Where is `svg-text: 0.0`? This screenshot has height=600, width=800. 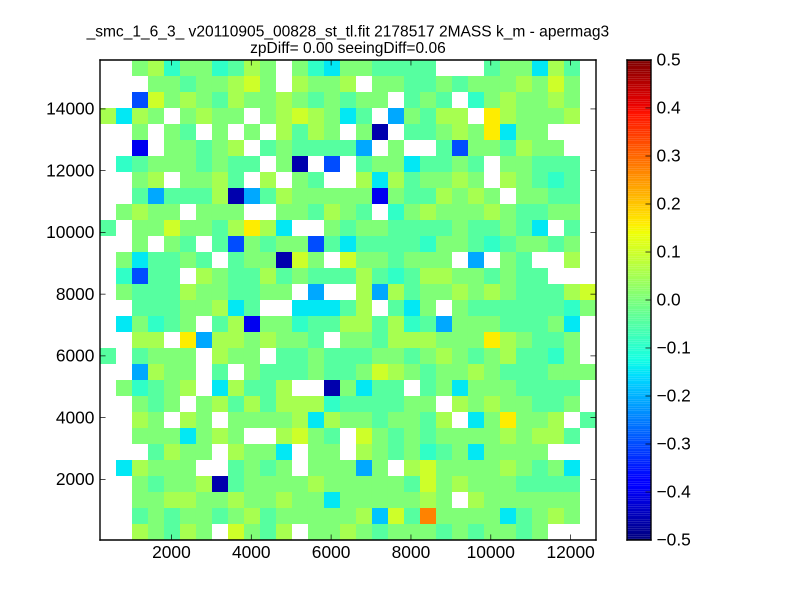
svg-text: 0.0 is located at coordinates (669, 300).